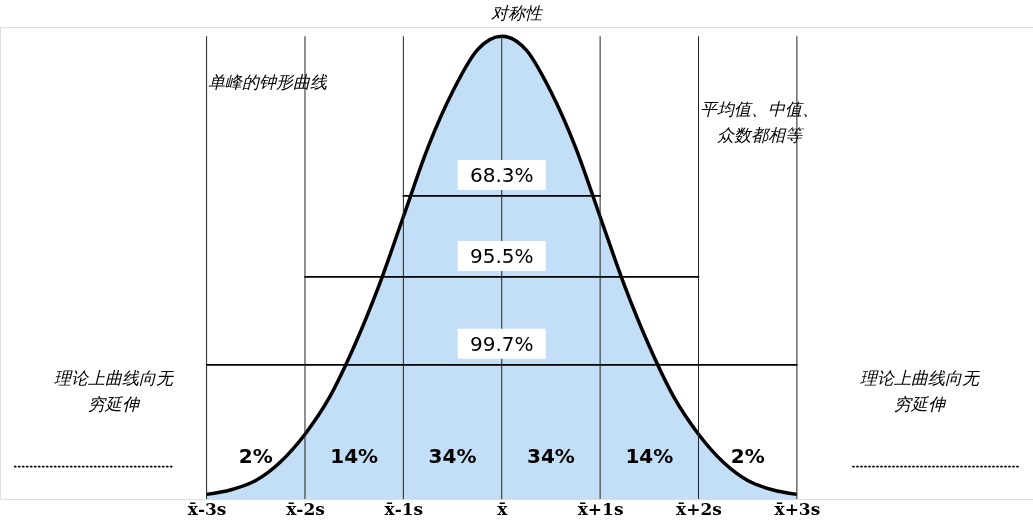 This screenshot has height=525, width=1033. I want to click on x-tick-label: x̄-3s, so click(207, 508).